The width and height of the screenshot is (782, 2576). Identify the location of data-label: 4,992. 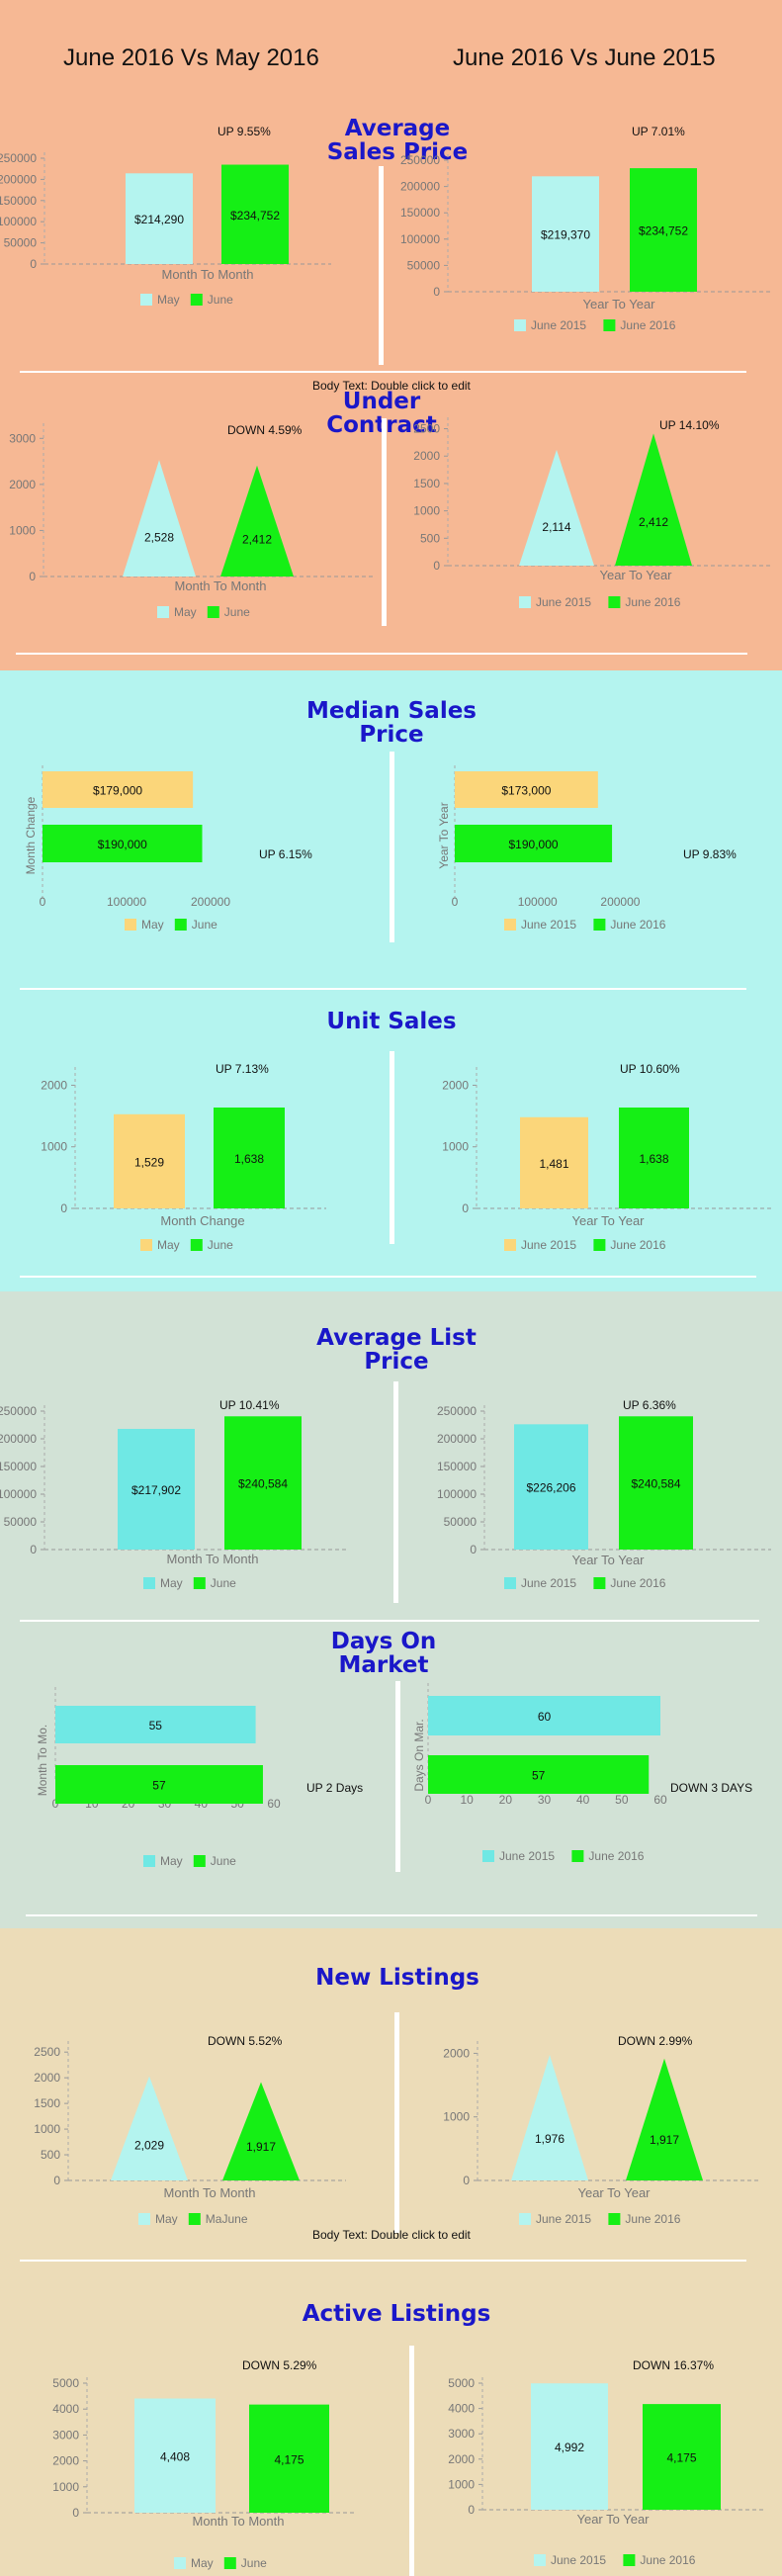
(569, 2447).